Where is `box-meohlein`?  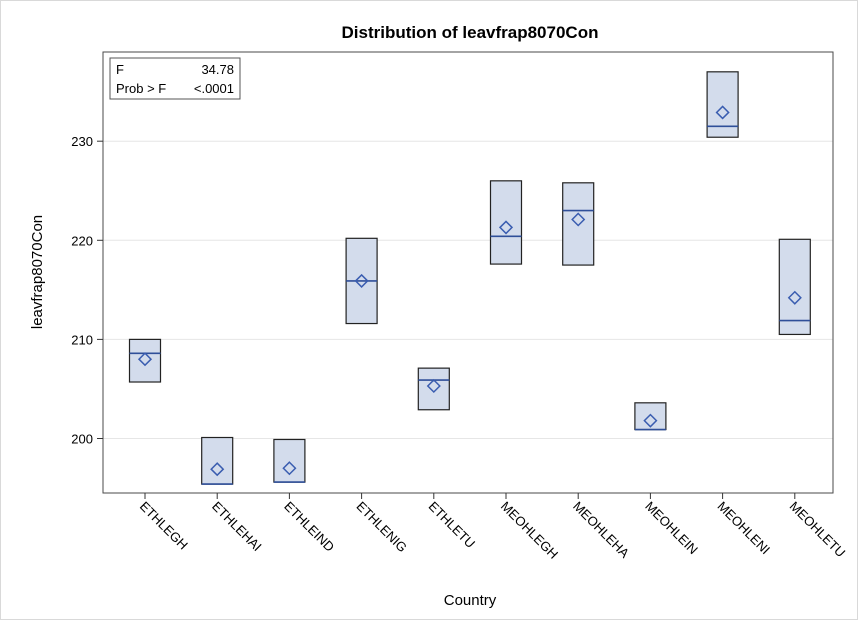 box-meohlein is located at coordinates (650, 416).